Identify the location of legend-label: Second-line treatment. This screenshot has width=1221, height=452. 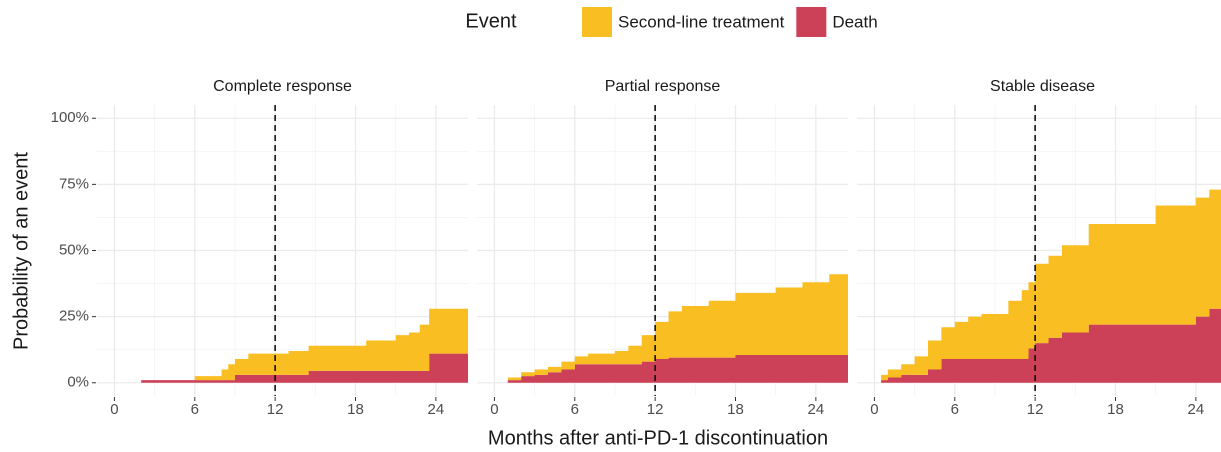
(701, 21).